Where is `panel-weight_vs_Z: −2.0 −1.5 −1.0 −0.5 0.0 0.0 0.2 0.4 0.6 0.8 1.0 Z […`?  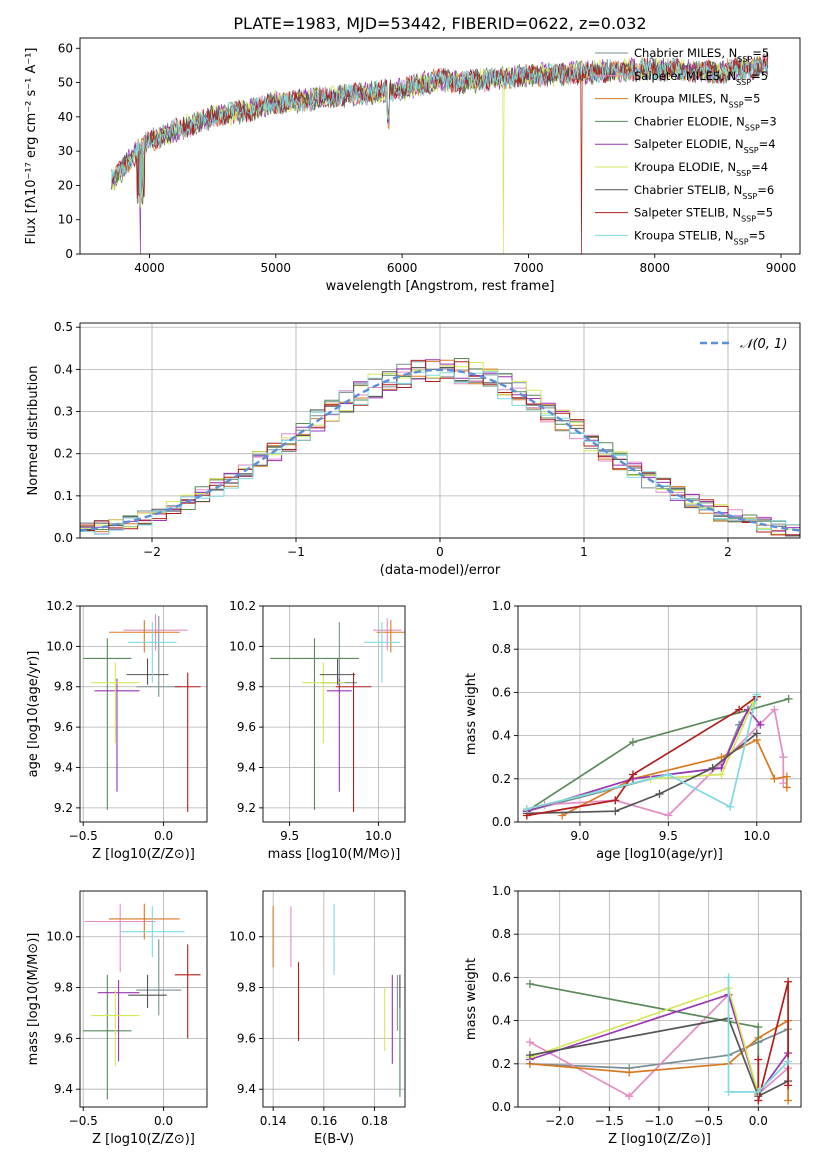 panel-weight_vs_Z: −2.0 −1.5 −1.0 −0.5 0.0 0.0 0.2 0.4 0.6 0.8 1.0 Z [… is located at coordinates (633, 1015).